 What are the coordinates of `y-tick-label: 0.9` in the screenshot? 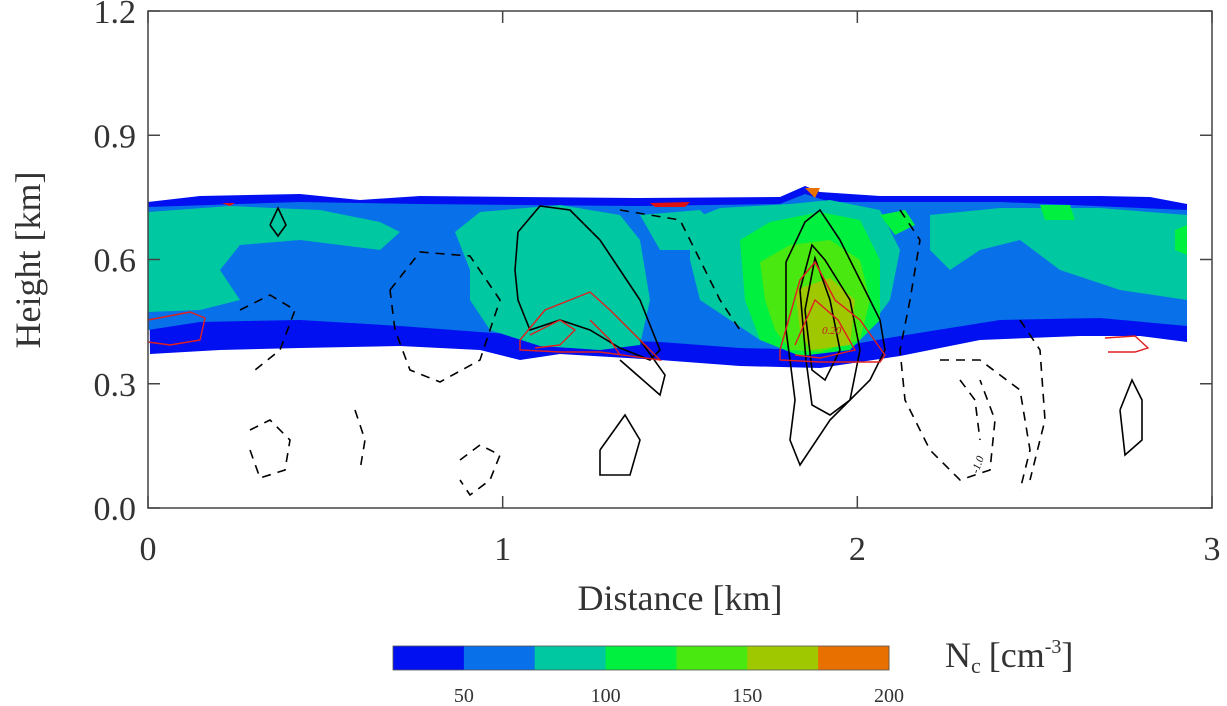 It's located at (115, 136).